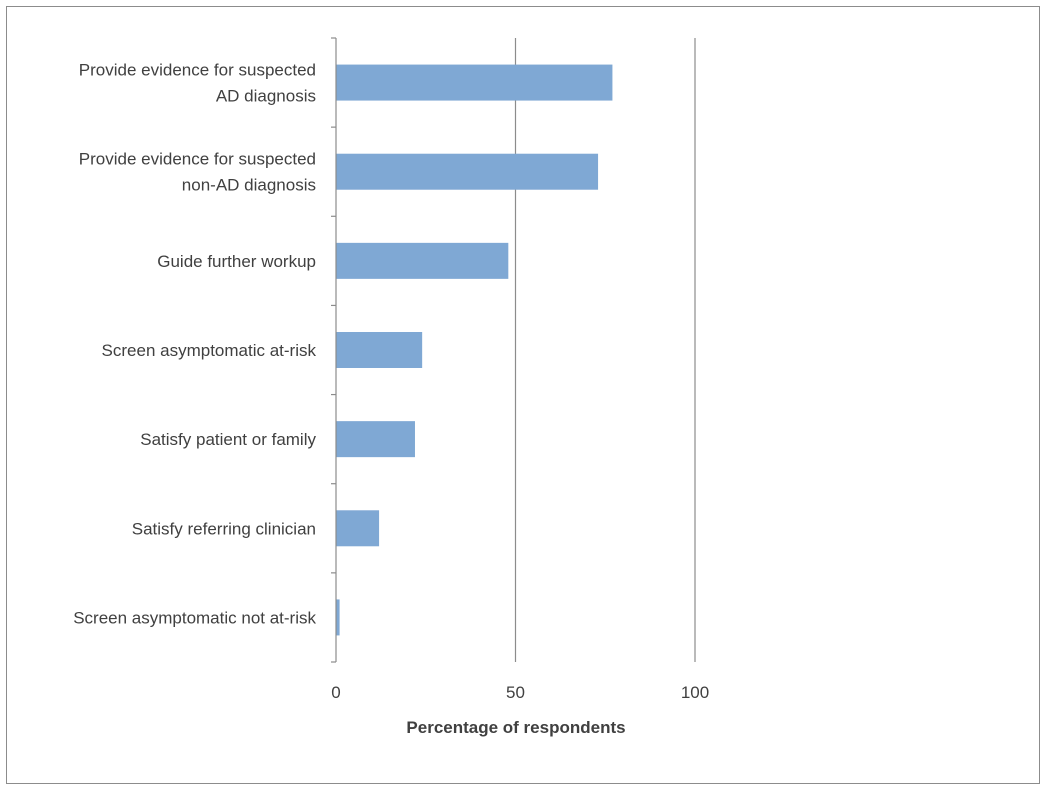 This screenshot has height=792, width=1050. What do you see at coordinates (334, 350) in the screenshot?
I see `axes` at bounding box center [334, 350].